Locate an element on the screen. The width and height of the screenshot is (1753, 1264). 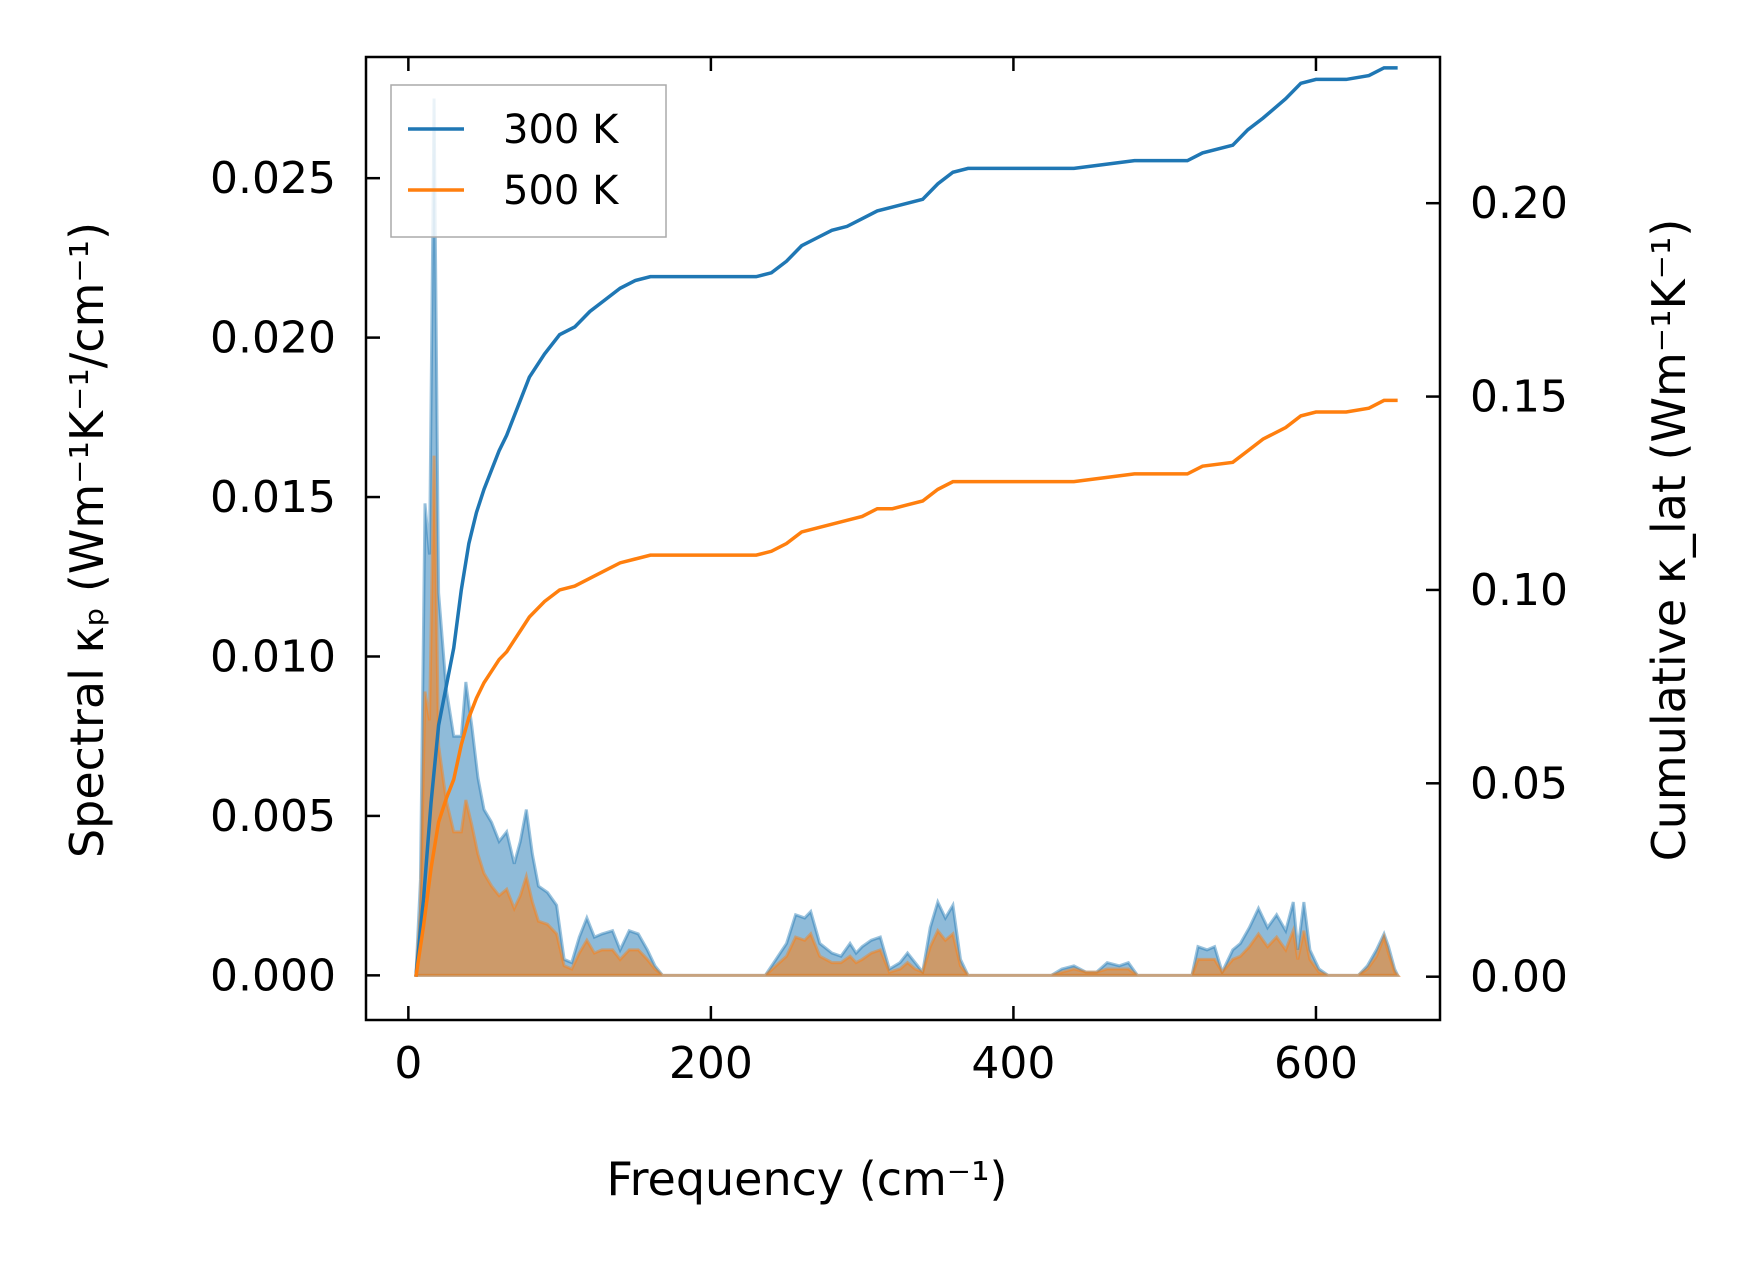
left-y-axis-label: Spectral κₚ (Wm⁻¹K⁻¹/cm⁻¹) is located at coordinates (87, 540).